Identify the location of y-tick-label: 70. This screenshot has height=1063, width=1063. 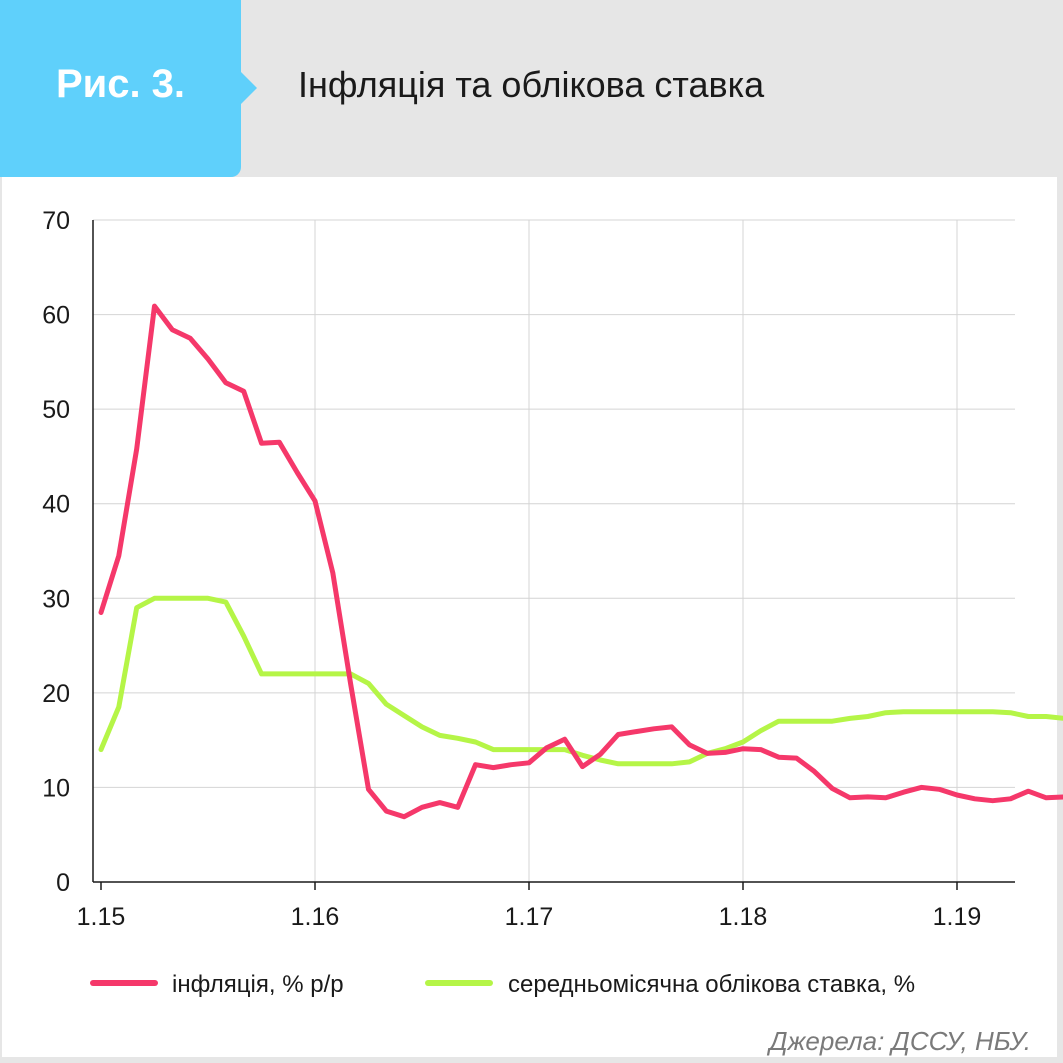
(56, 221).